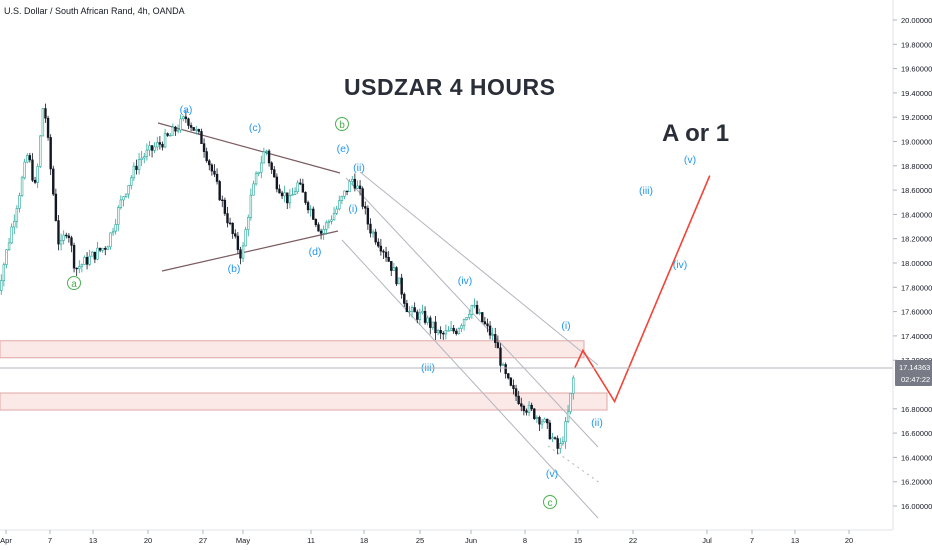  I want to click on wave-label: (i), so click(352, 209).